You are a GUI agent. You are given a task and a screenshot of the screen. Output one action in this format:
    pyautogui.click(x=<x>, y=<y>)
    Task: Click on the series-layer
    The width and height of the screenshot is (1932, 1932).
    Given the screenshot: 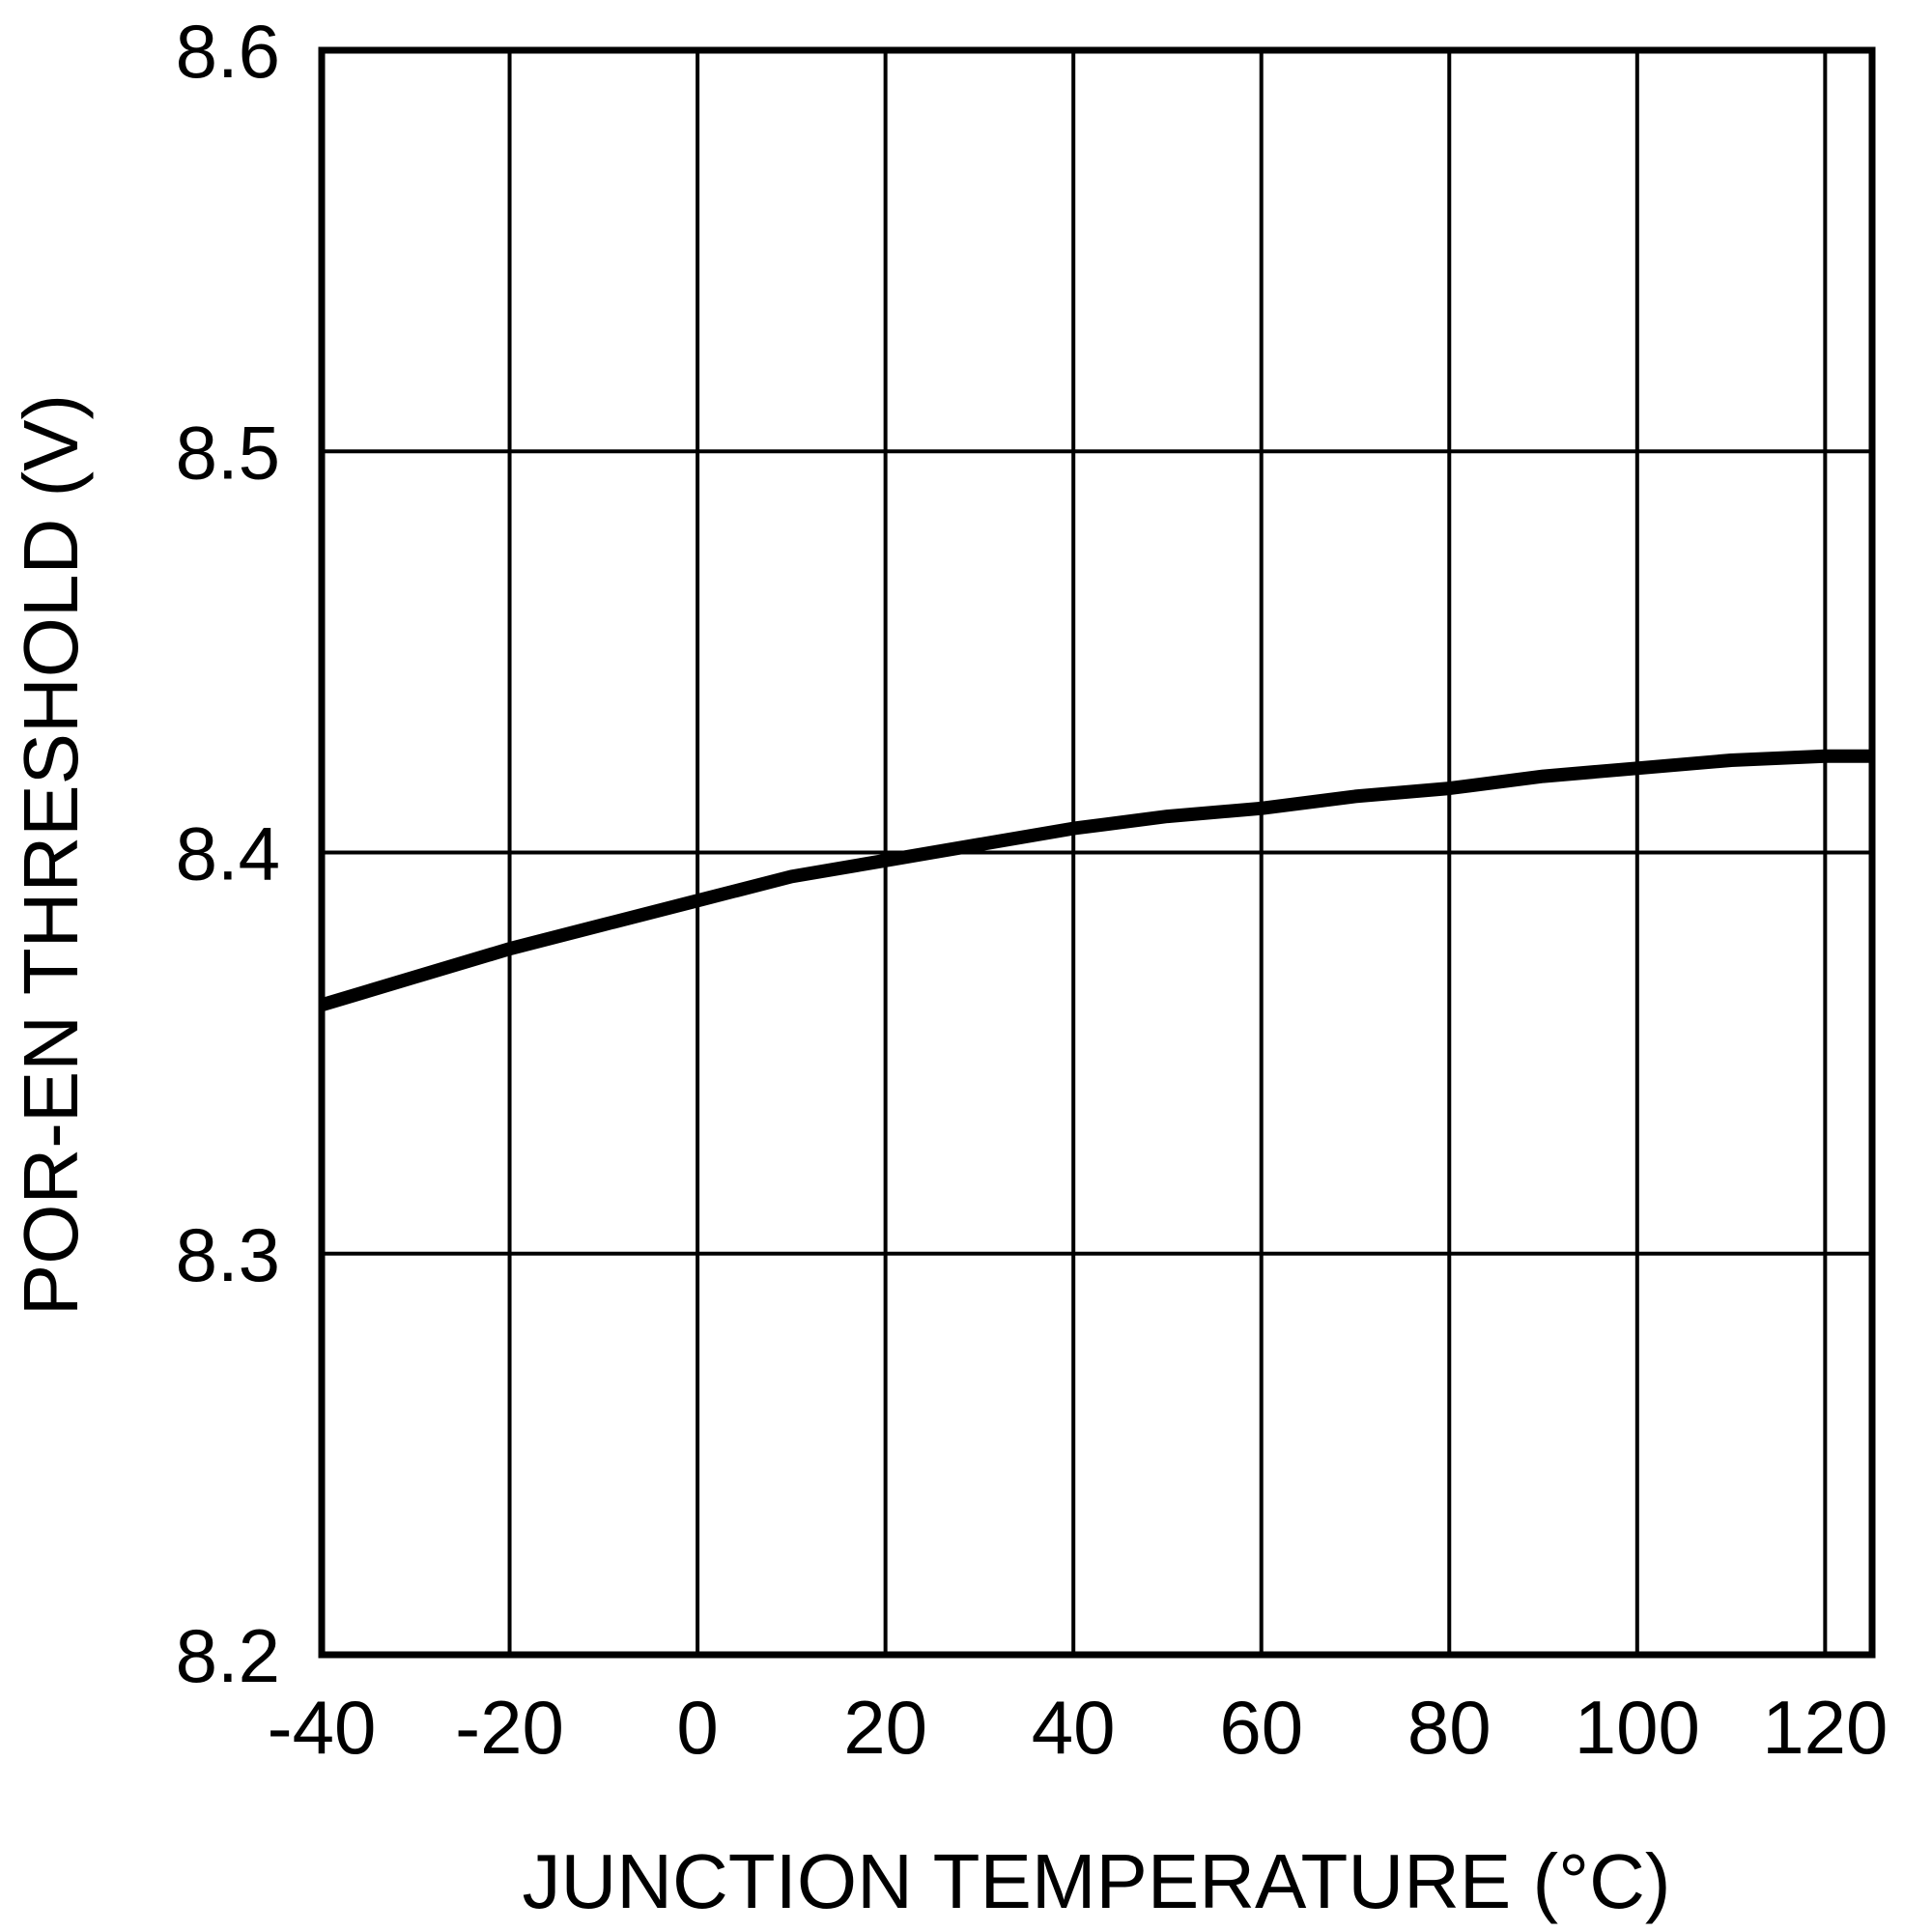 What is the action you would take?
    pyautogui.click(x=1095, y=880)
    